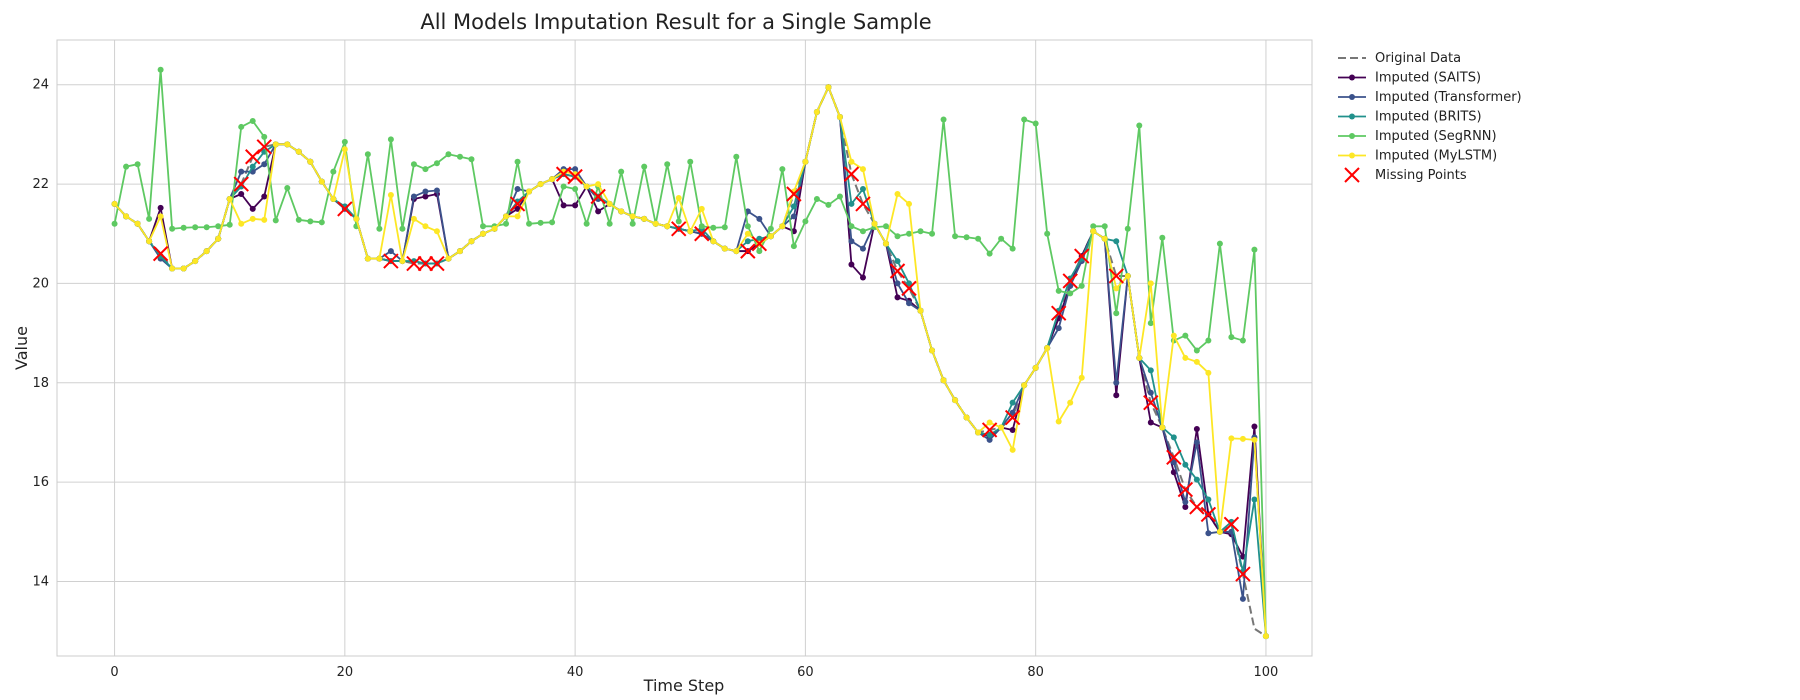 This screenshot has height=700, width=1800. I want to click on y-axis-label: Value, so click(21, 348).